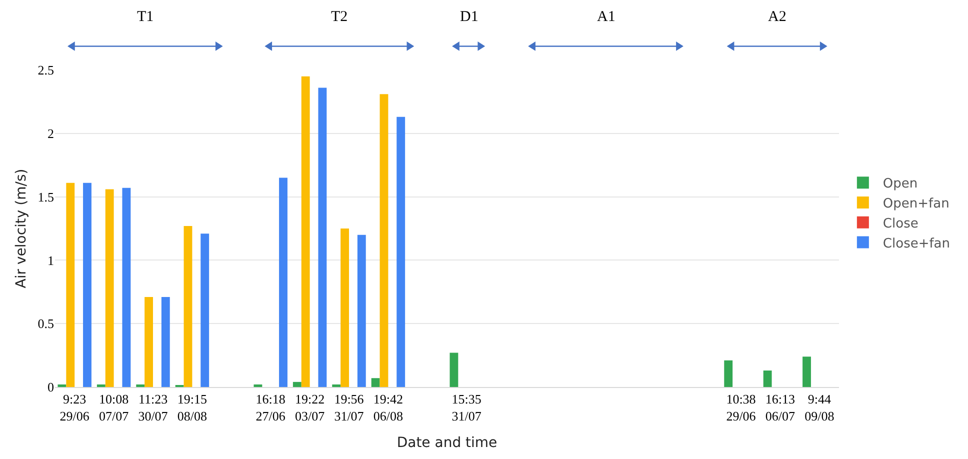 This screenshot has width=968, height=459. What do you see at coordinates (741, 408) in the screenshot?
I see `x-tick-label: 10:38 29/06` at bounding box center [741, 408].